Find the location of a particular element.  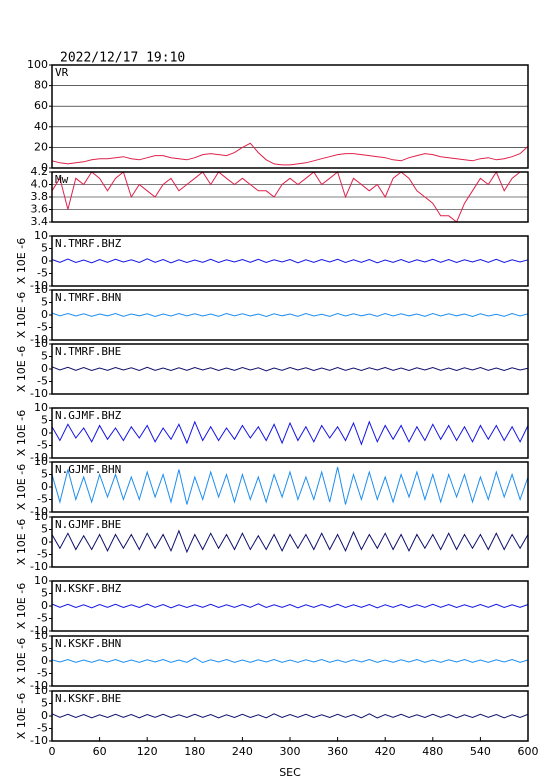

x-tick-label: 480 is located at coordinates (432, 751).